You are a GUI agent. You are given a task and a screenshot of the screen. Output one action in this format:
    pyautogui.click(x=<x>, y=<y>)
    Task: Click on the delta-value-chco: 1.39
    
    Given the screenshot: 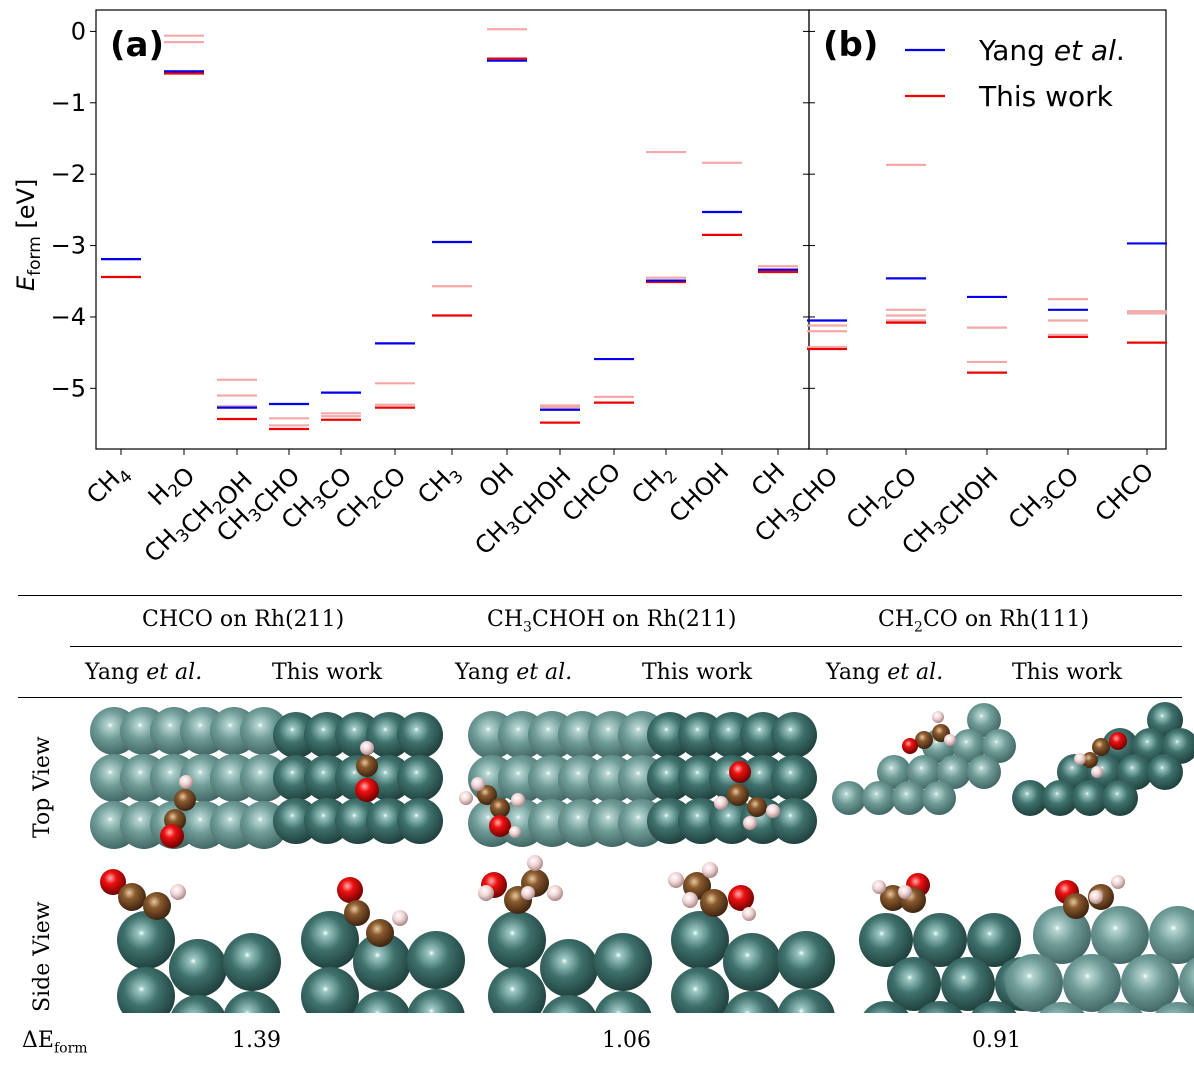 What is the action you would take?
    pyautogui.click(x=256, y=1040)
    